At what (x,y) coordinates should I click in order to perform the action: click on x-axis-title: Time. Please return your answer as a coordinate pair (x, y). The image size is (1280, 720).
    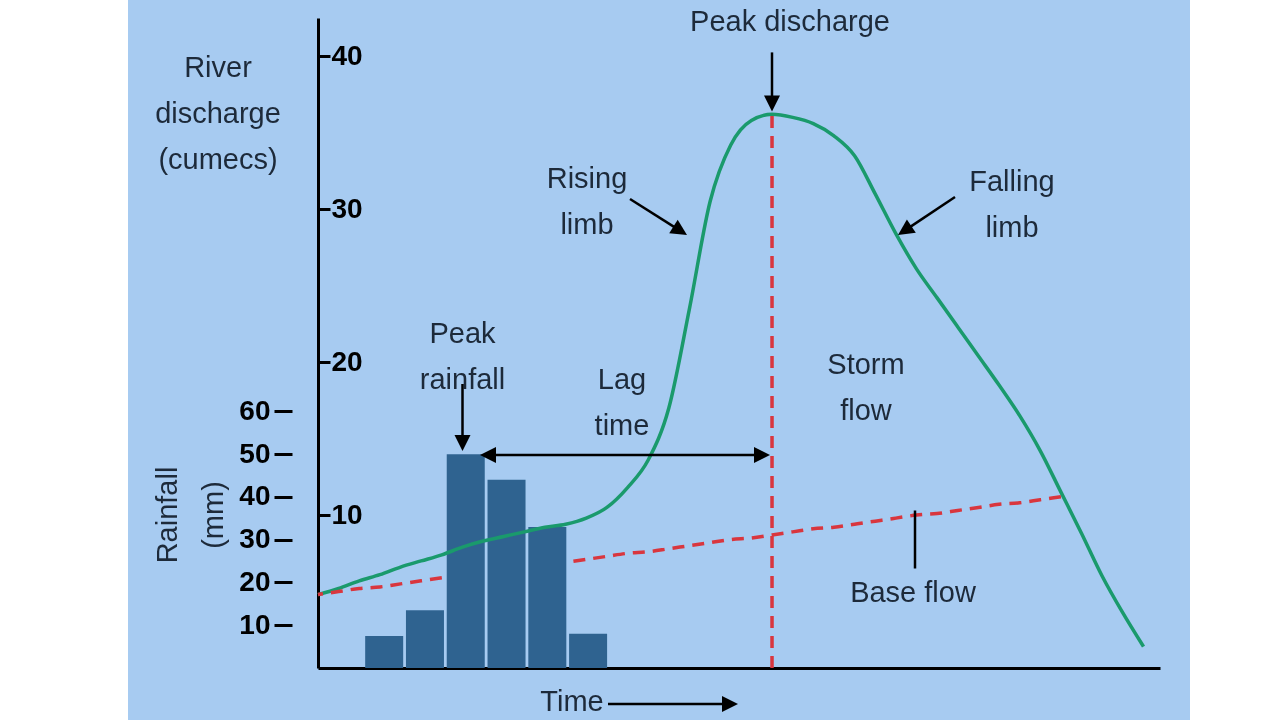
    Looking at the image, I should click on (572, 701).